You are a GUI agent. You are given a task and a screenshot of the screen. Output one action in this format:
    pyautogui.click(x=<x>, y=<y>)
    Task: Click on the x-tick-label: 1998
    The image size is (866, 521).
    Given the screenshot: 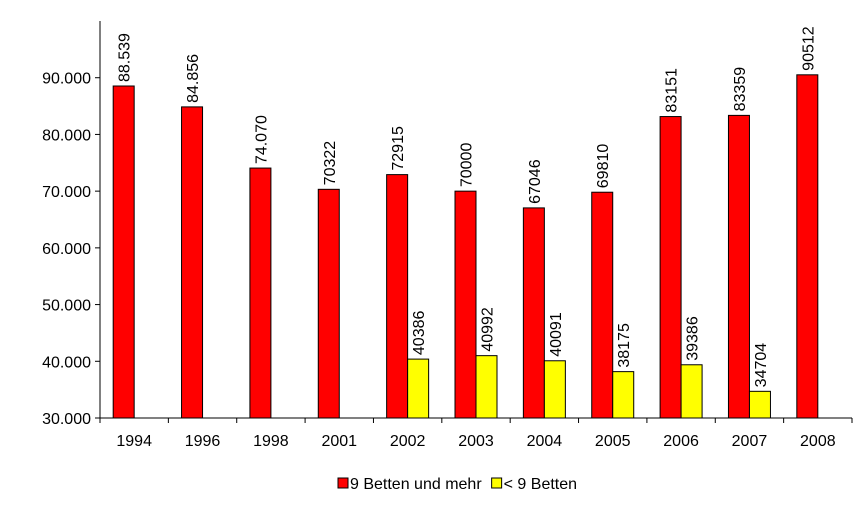 What is the action you would take?
    pyautogui.click(x=271, y=441)
    